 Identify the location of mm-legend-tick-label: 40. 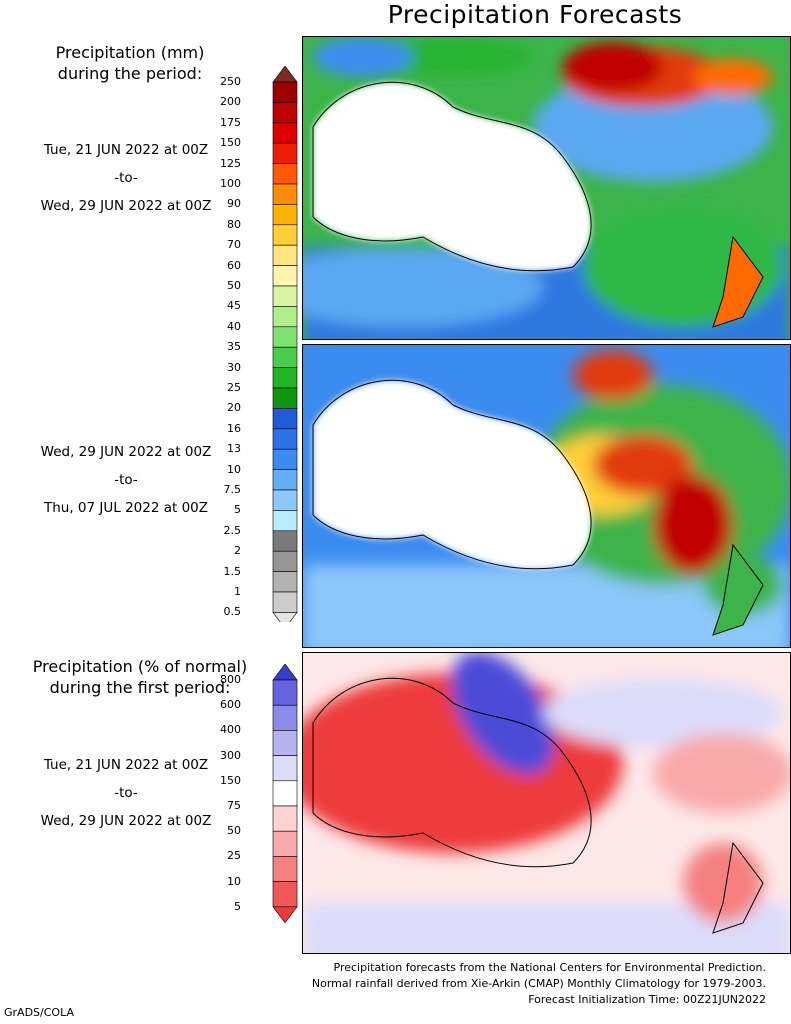
(234, 326).